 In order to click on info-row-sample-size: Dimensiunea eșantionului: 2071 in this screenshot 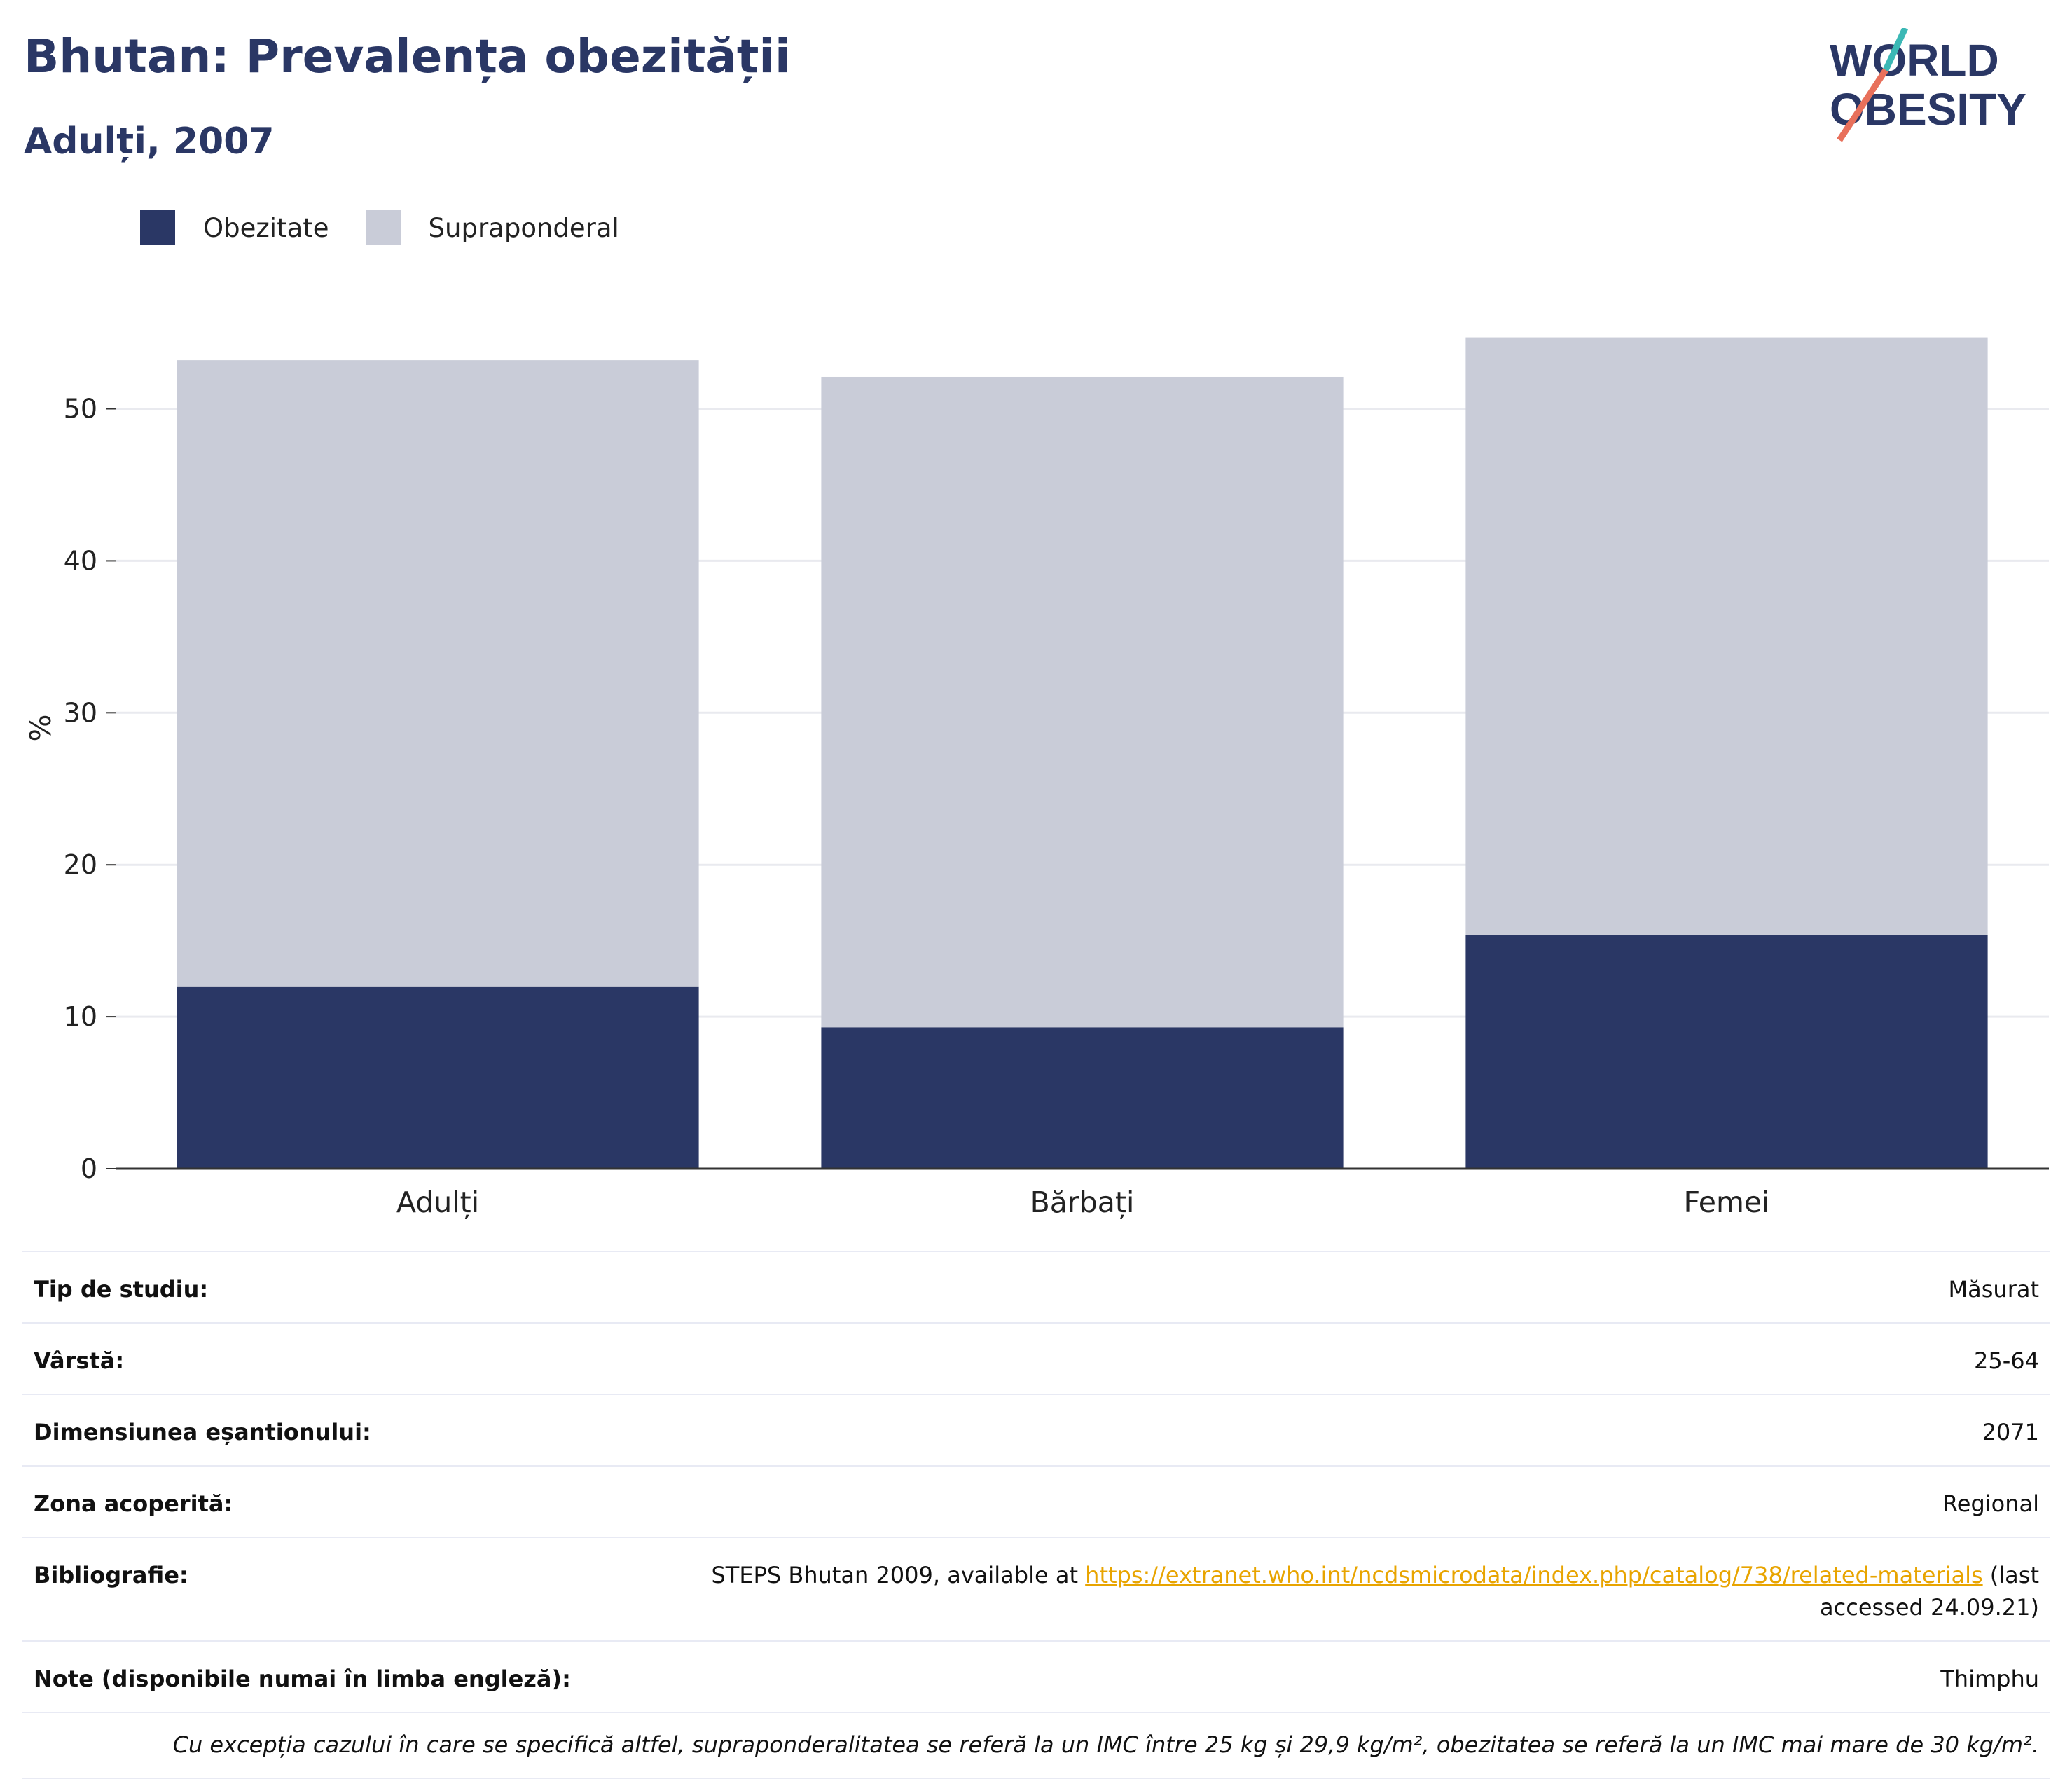, I will do `click(1036, 1431)`.